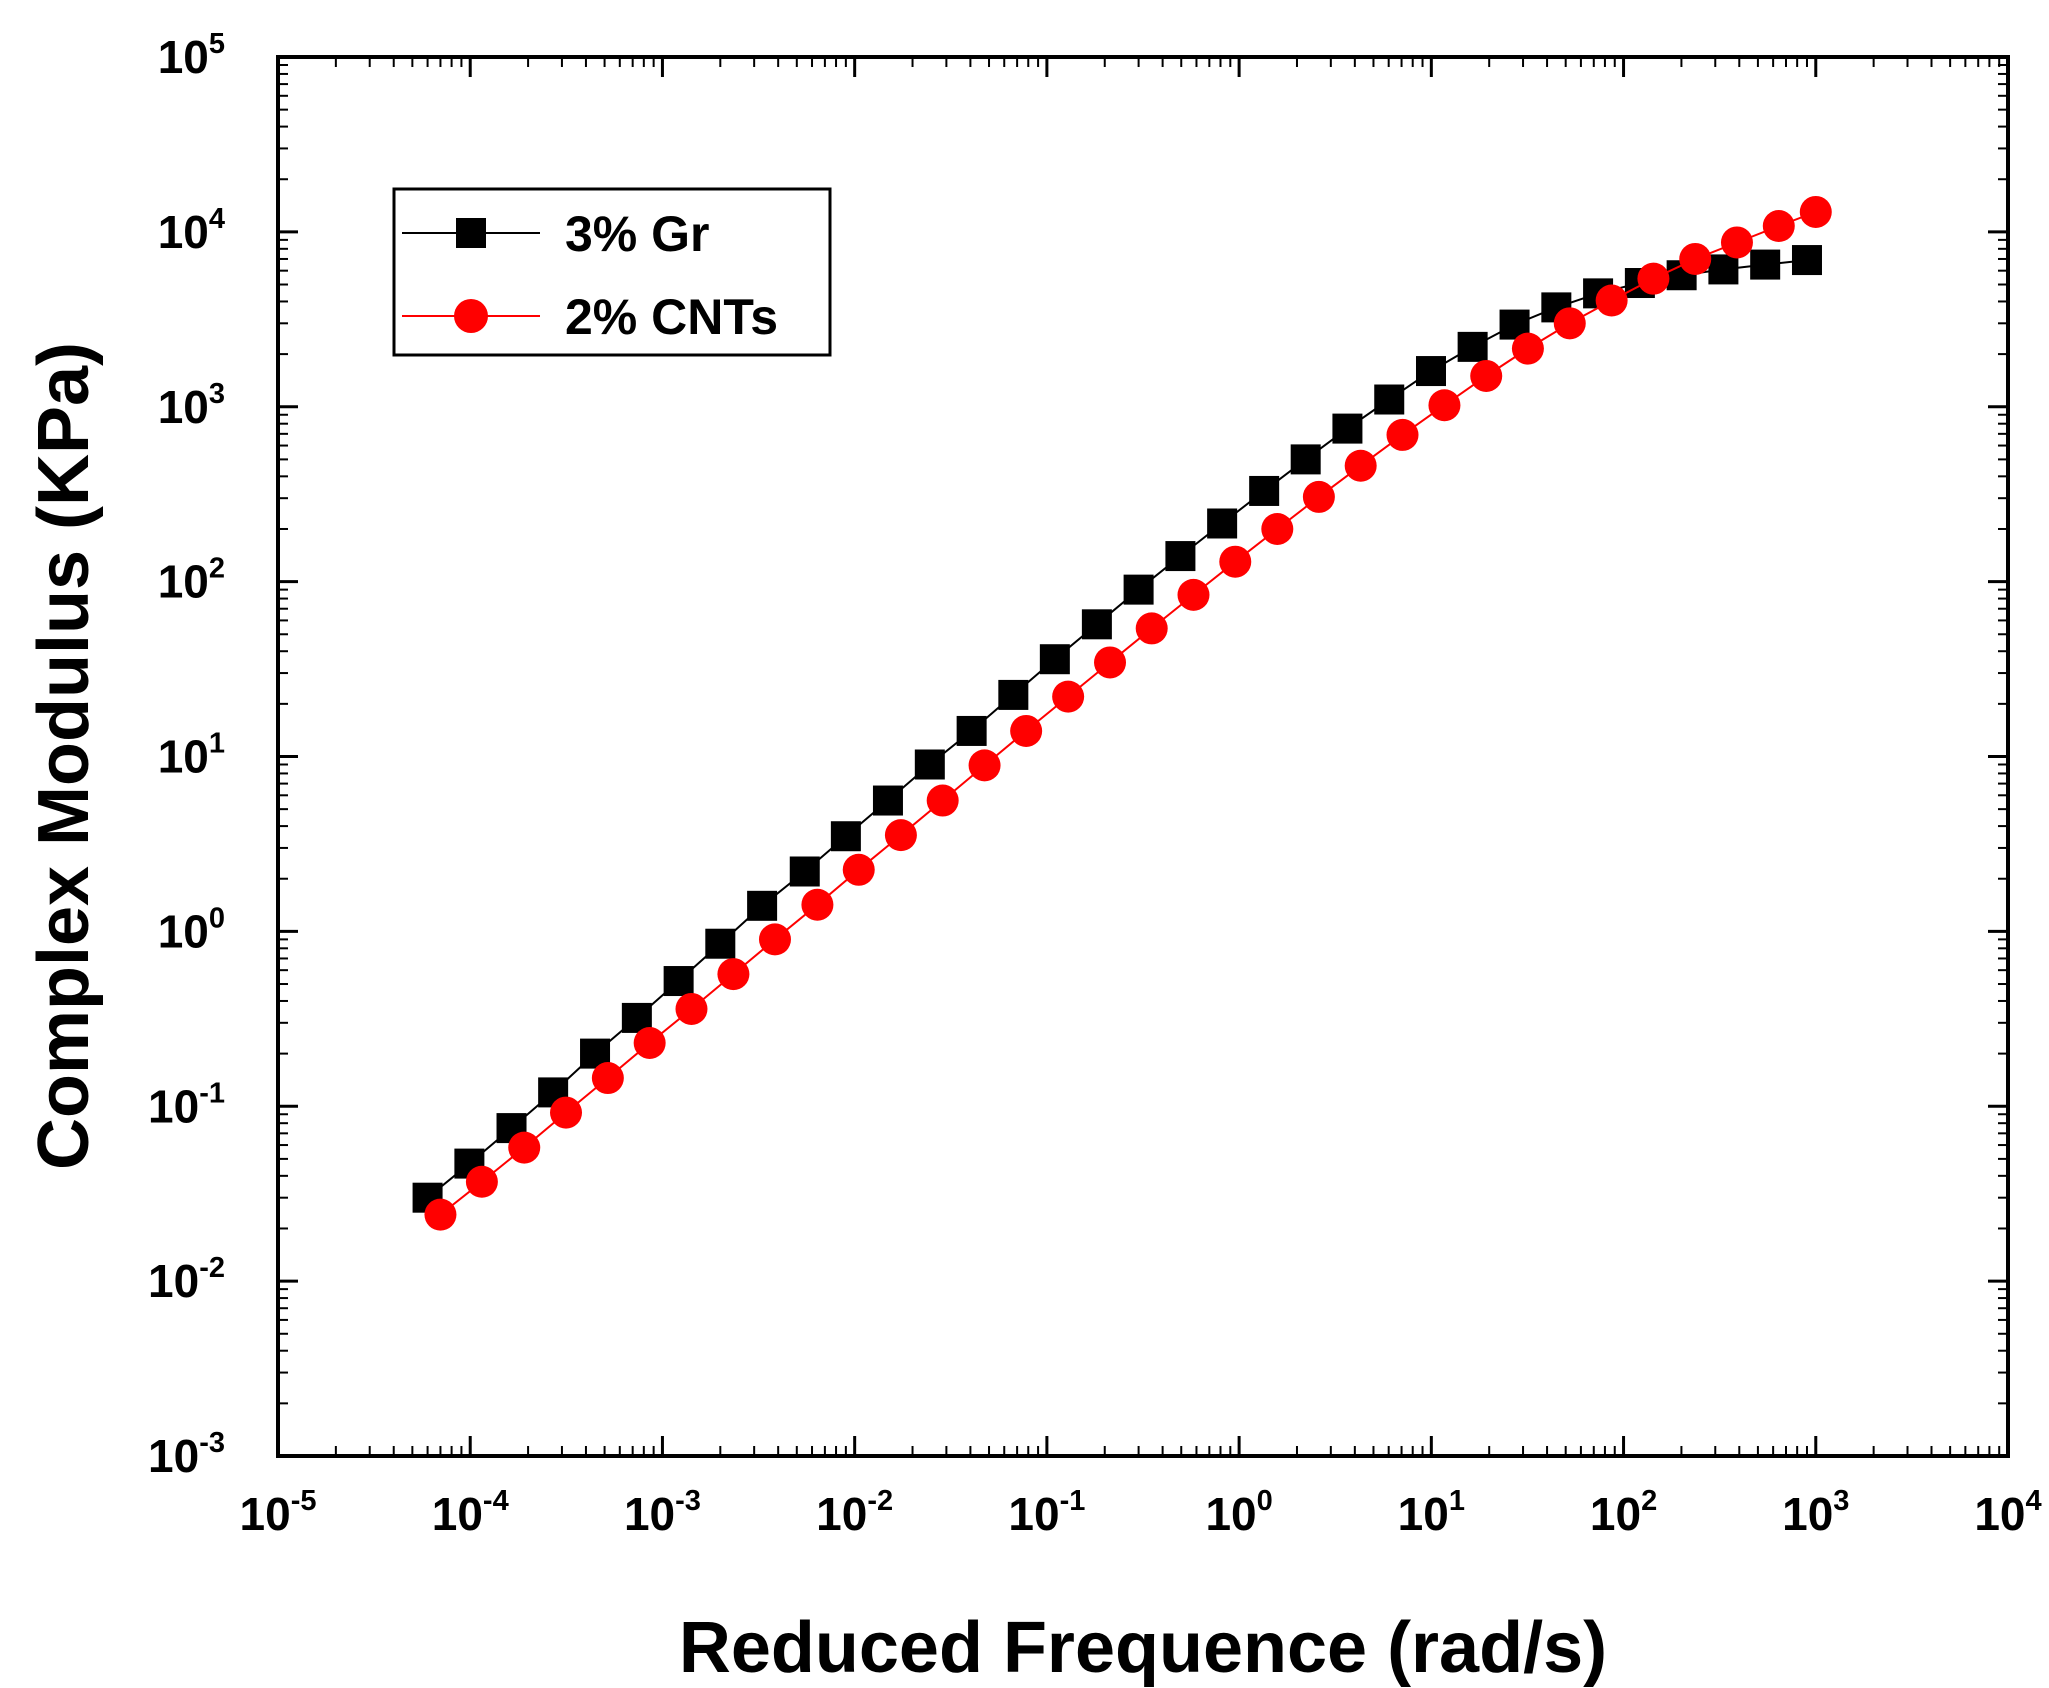 The height and width of the screenshot is (1688, 2049). I want to click on x-tick-label: 10⁻², so click(854, 1512).